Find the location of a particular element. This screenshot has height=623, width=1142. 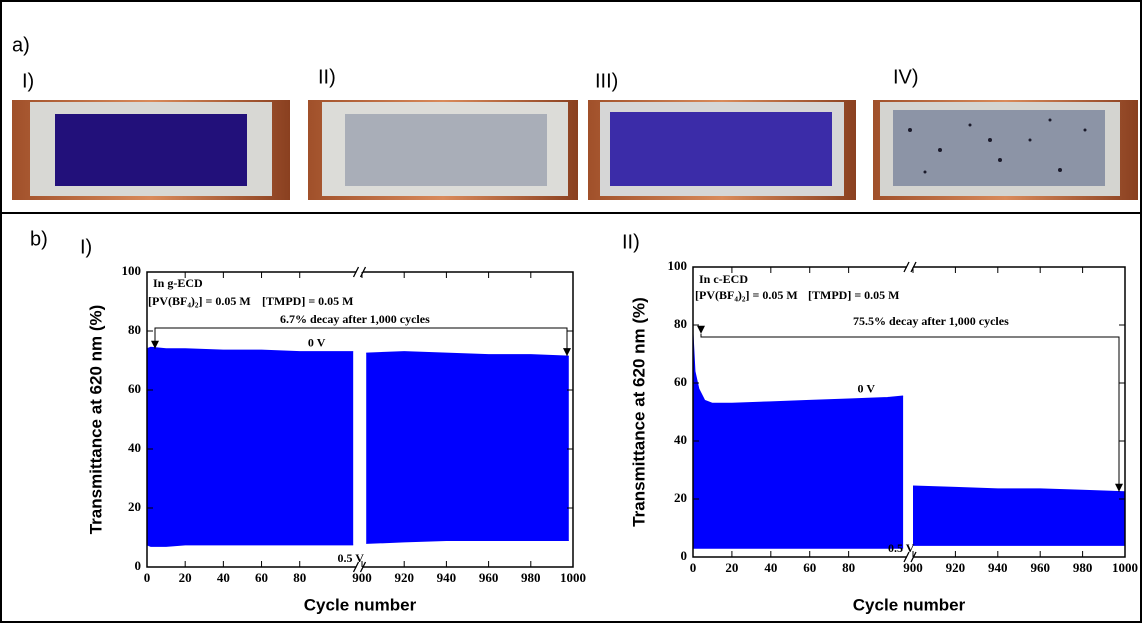

panel-label: II) is located at coordinates (631, 242).